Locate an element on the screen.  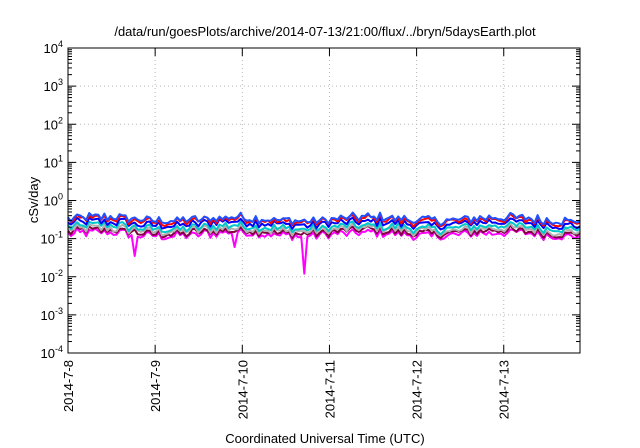
series-lines is located at coordinates (324, 243).